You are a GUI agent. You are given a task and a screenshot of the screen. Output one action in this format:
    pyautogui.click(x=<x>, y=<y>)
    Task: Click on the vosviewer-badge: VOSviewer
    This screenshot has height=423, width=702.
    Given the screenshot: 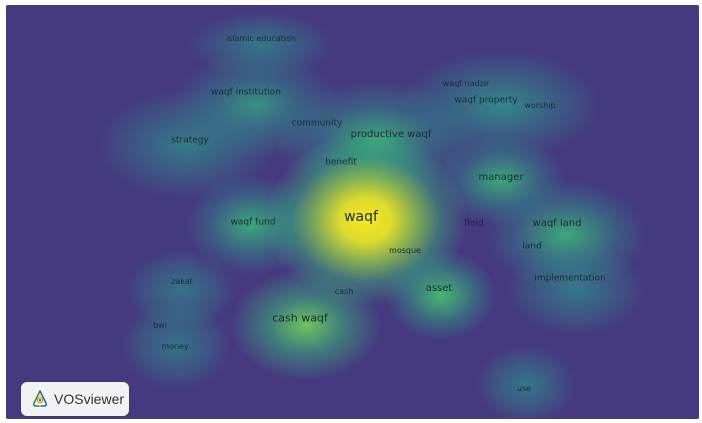 What is the action you would take?
    pyautogui.click(x=75, y=399)
    